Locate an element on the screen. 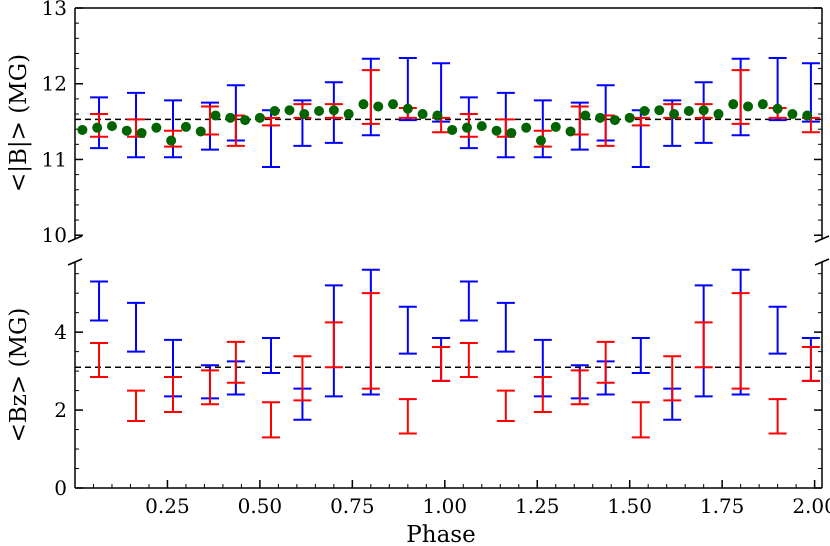 The height and width of the screenshot is (546, 830). bottom-y-axis-label: <Bz> (MG) is located at coordinates (19, 375).